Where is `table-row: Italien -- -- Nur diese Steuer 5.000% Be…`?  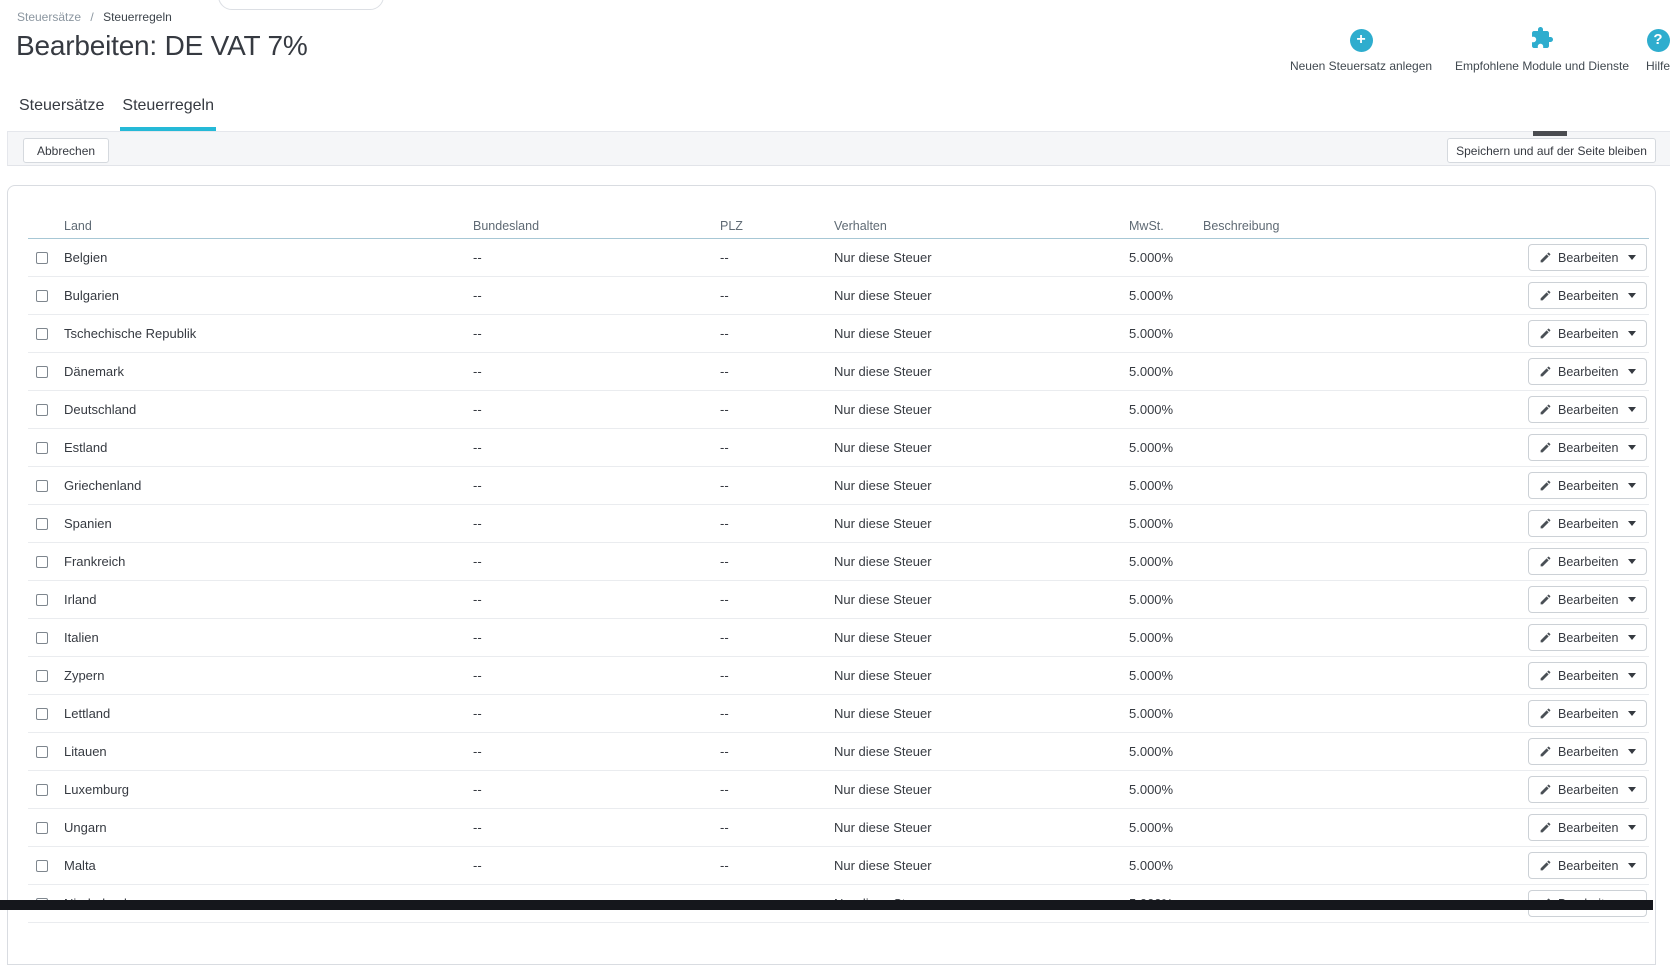 table-row: Italien -- -- Nur diese Steuer 5.000% Be… is located at coordinates (838, 638).